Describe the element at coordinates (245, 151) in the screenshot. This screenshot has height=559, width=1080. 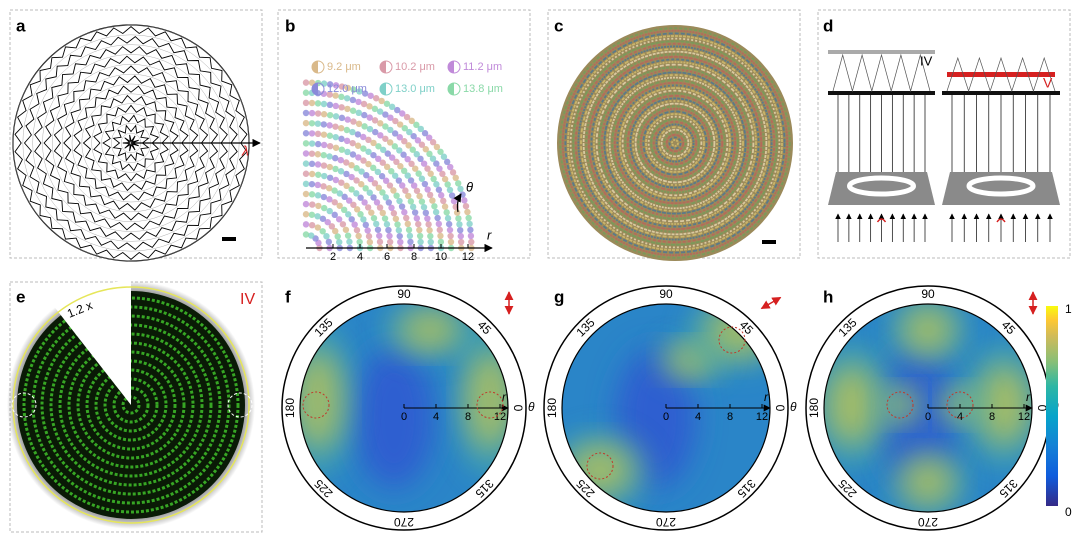
I see `annotation: λ` at that location.